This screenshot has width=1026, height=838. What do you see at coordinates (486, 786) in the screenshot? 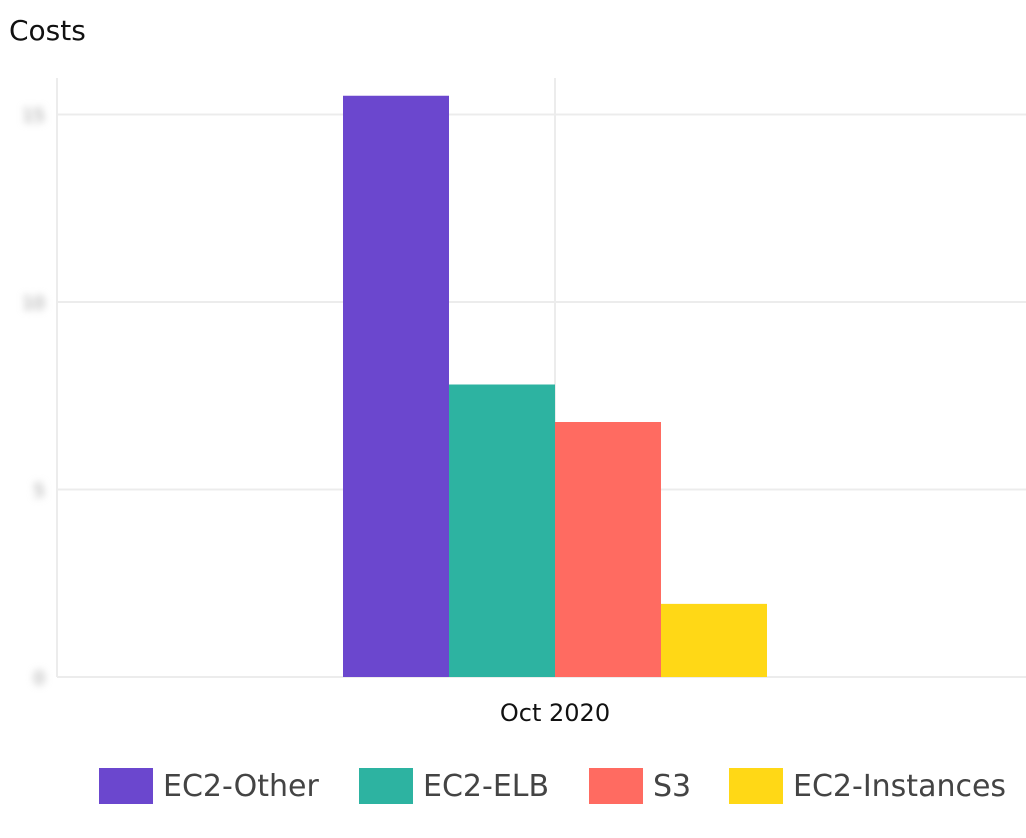
I see `legend-label: EC2-ELB` at bounding box center [486, 786].